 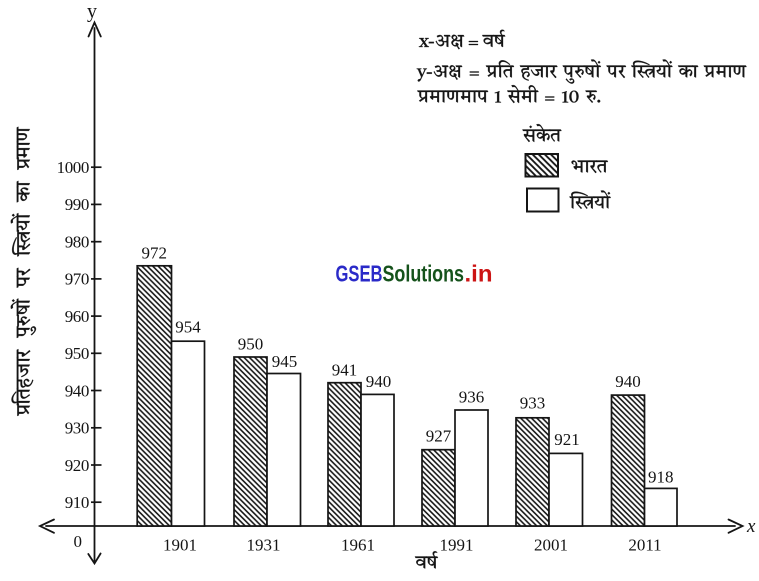 I want to click on svg-text: 918, so click(x=661, y=477).